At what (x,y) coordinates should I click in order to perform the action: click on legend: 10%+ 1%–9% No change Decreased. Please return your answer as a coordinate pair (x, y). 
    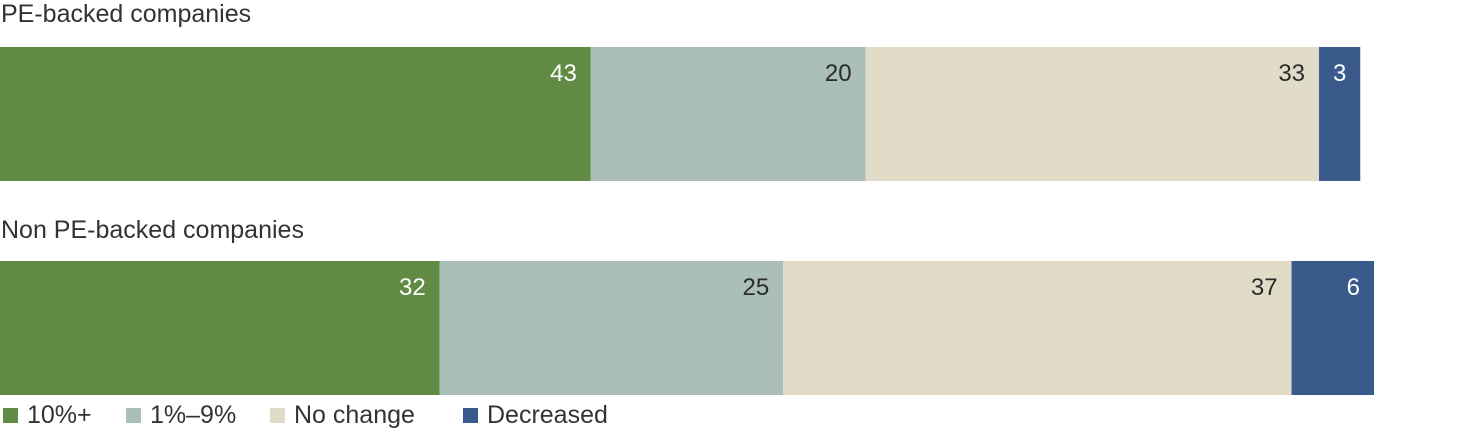
    Looking at the image, I should click on (305, 415).